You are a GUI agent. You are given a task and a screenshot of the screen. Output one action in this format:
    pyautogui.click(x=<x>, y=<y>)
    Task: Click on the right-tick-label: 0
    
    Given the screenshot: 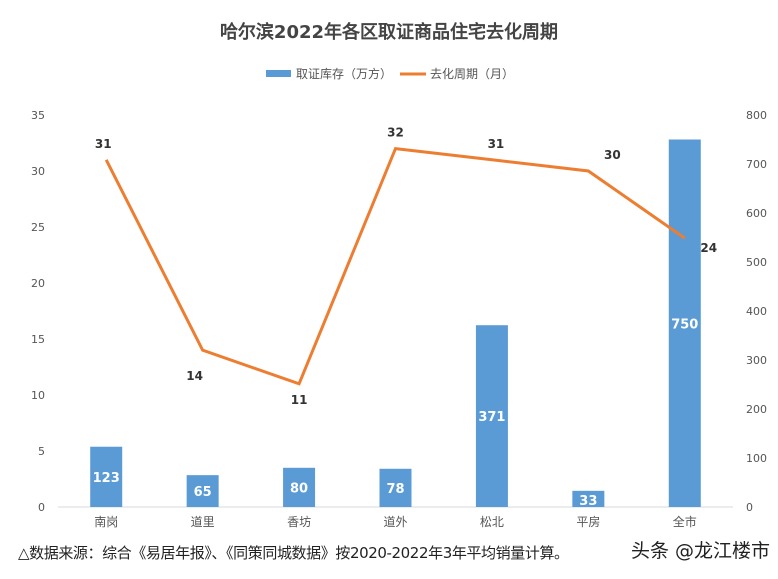 What is the action you would take?
    pyautogui.click(x=749, y=507)
    